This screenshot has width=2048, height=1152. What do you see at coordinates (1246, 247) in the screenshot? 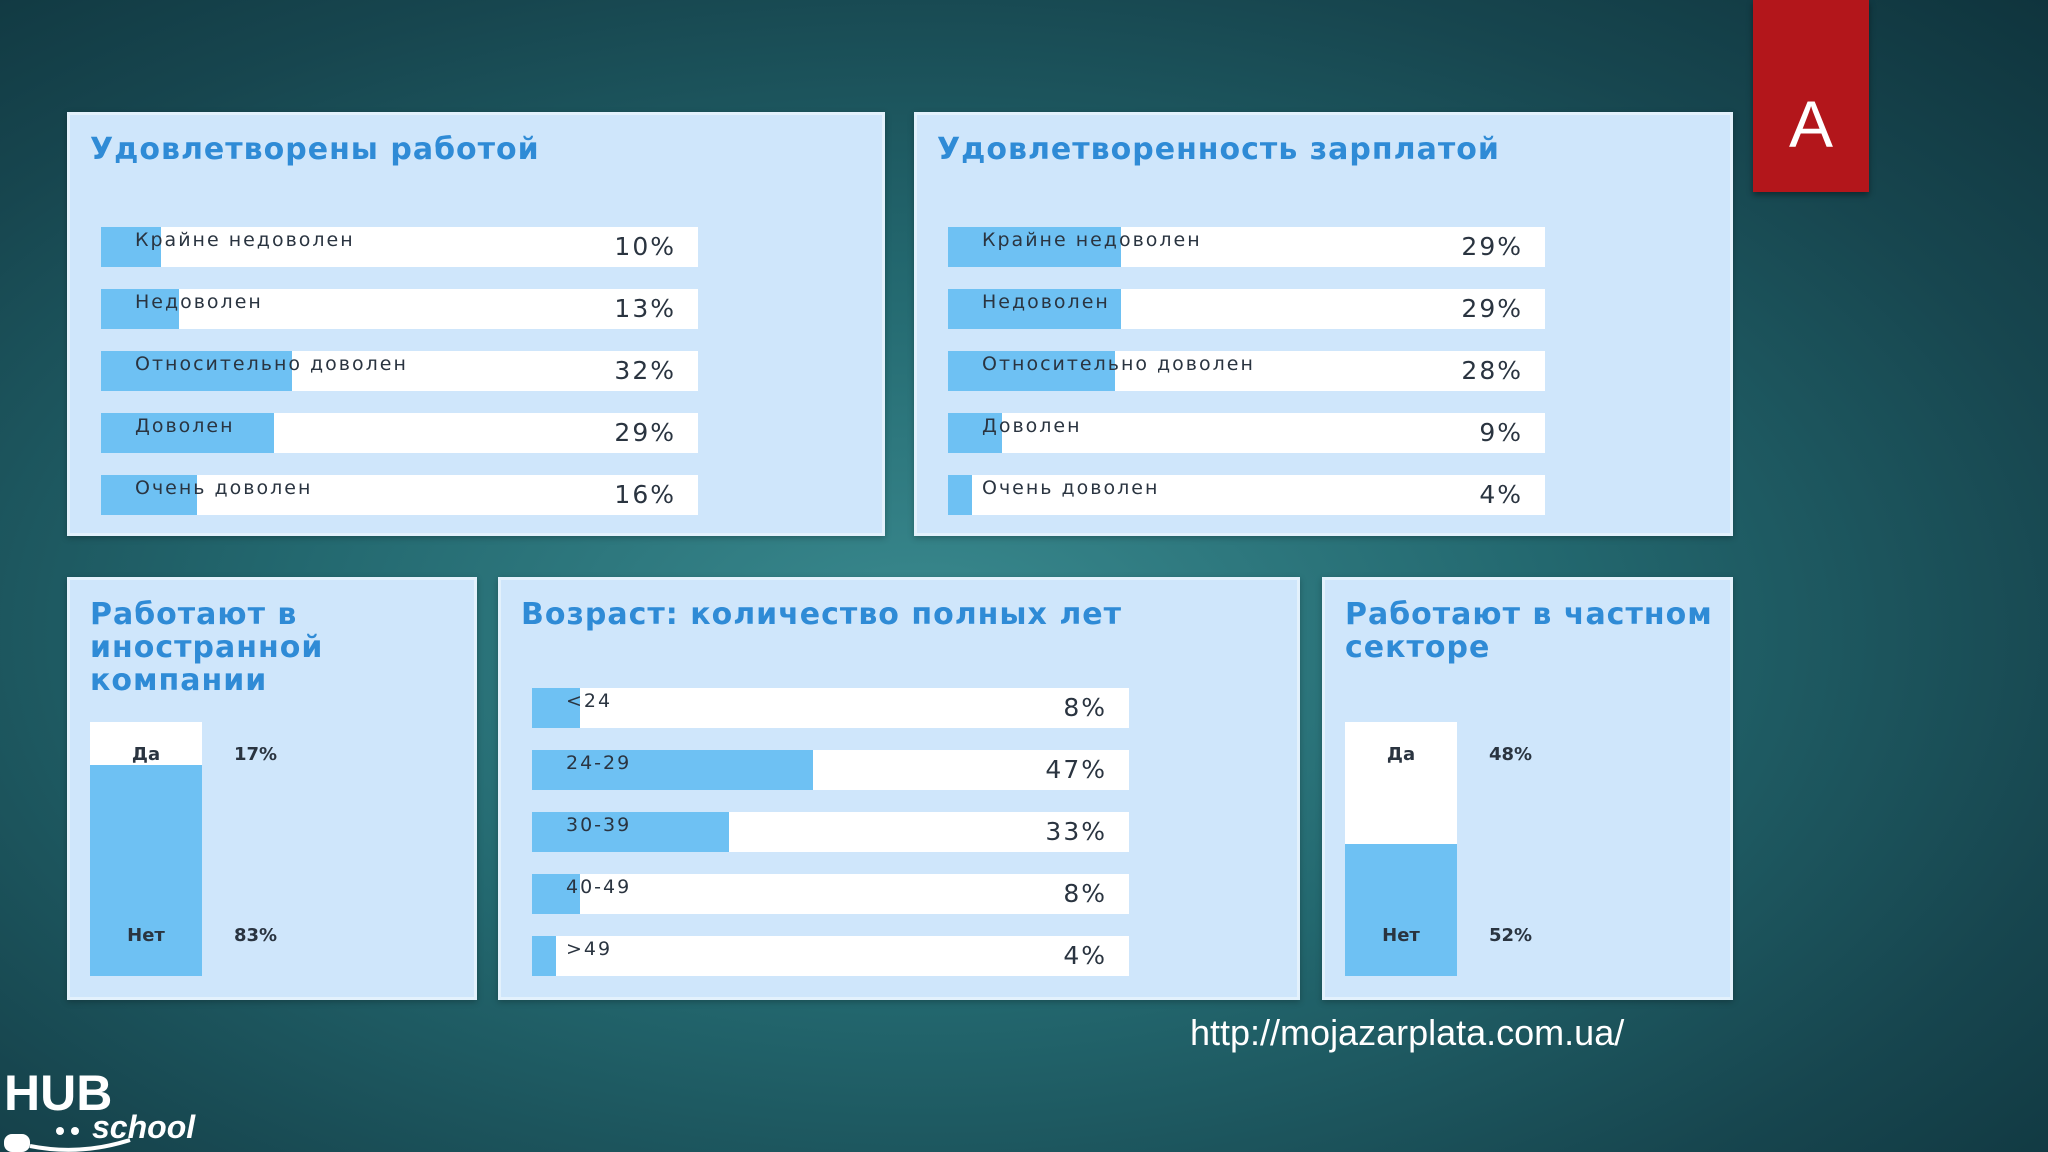
I see `bar-row: Крайне недоволен 29%` at bounding box center [1246, 247].